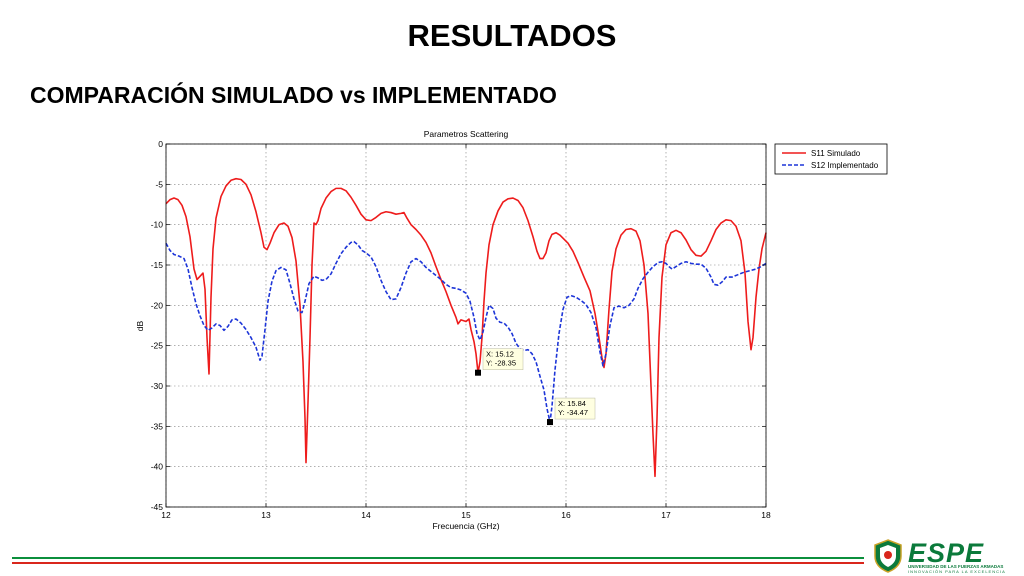 The image size is (1024, 576). What do you see at coordinates (157, 426) in the screenshot?
I see `y-tick-label: -35` at bounding box center [157, 426].